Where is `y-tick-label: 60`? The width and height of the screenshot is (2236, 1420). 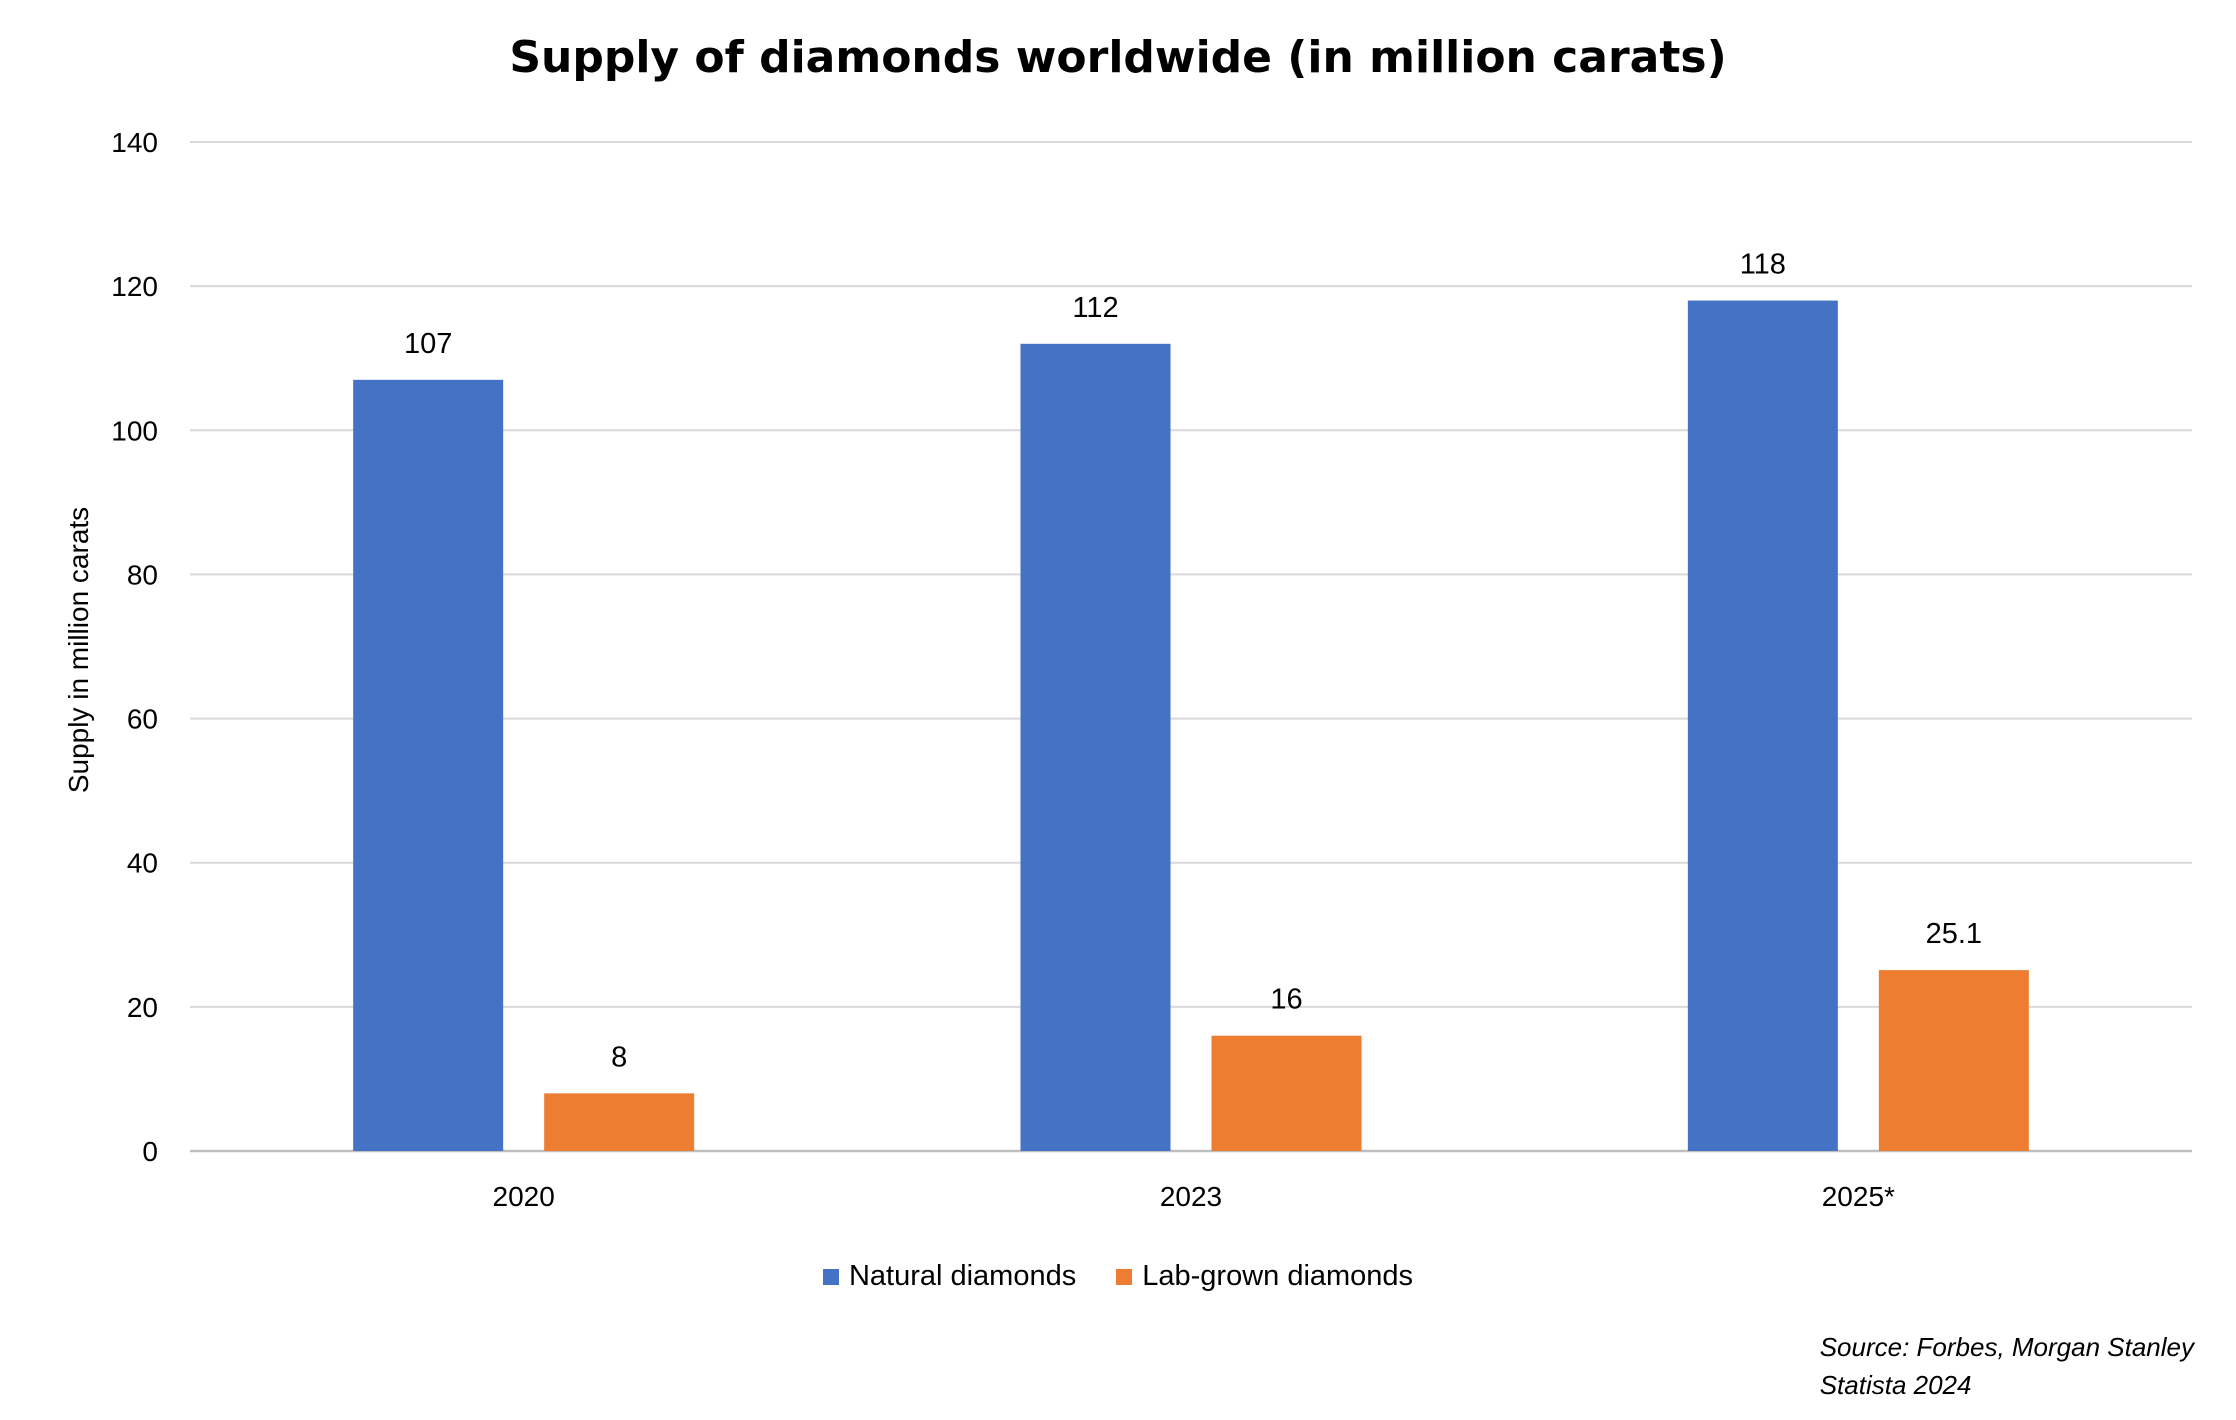
y-tick-label: 60 is located at coordinates (142, 719).